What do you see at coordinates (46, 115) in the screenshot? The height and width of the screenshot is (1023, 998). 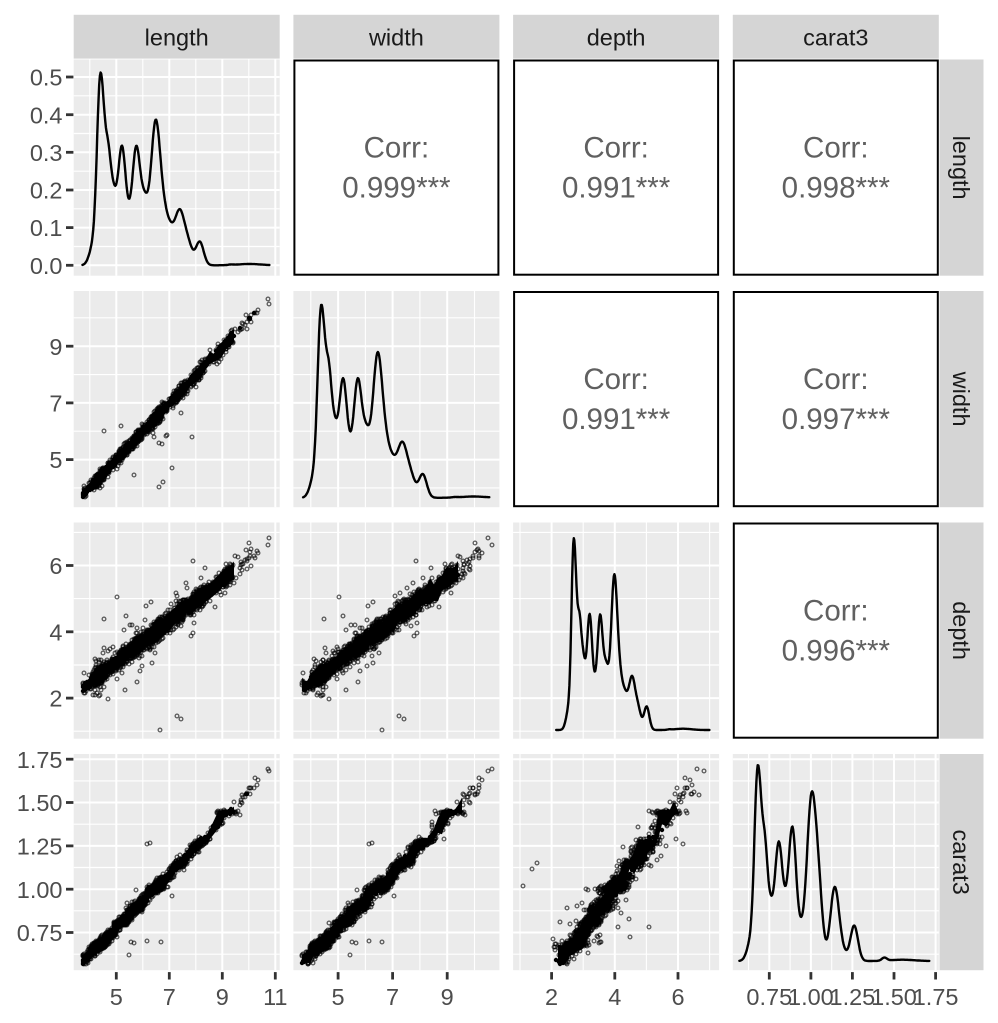 I see `svg-text: 0.4` at bounding box center [46, 115].